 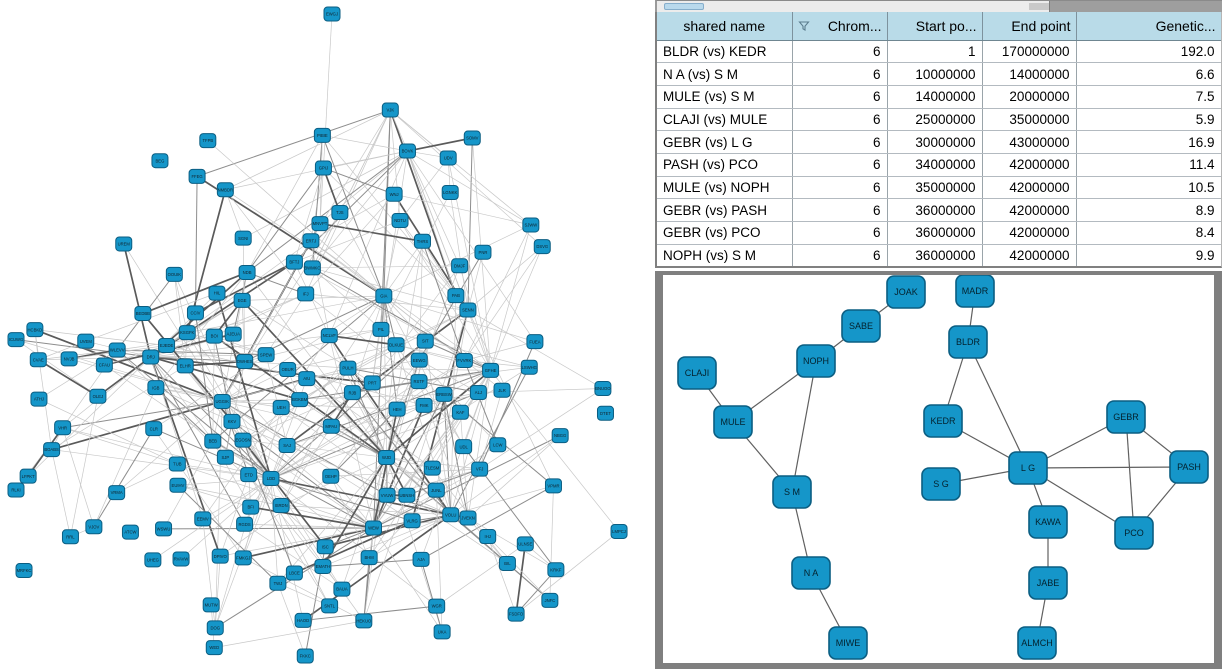 What do you see at coordinates (160, 161) in the screenshot?
I see `network-node: BEG` at bounding box center [160, 161].